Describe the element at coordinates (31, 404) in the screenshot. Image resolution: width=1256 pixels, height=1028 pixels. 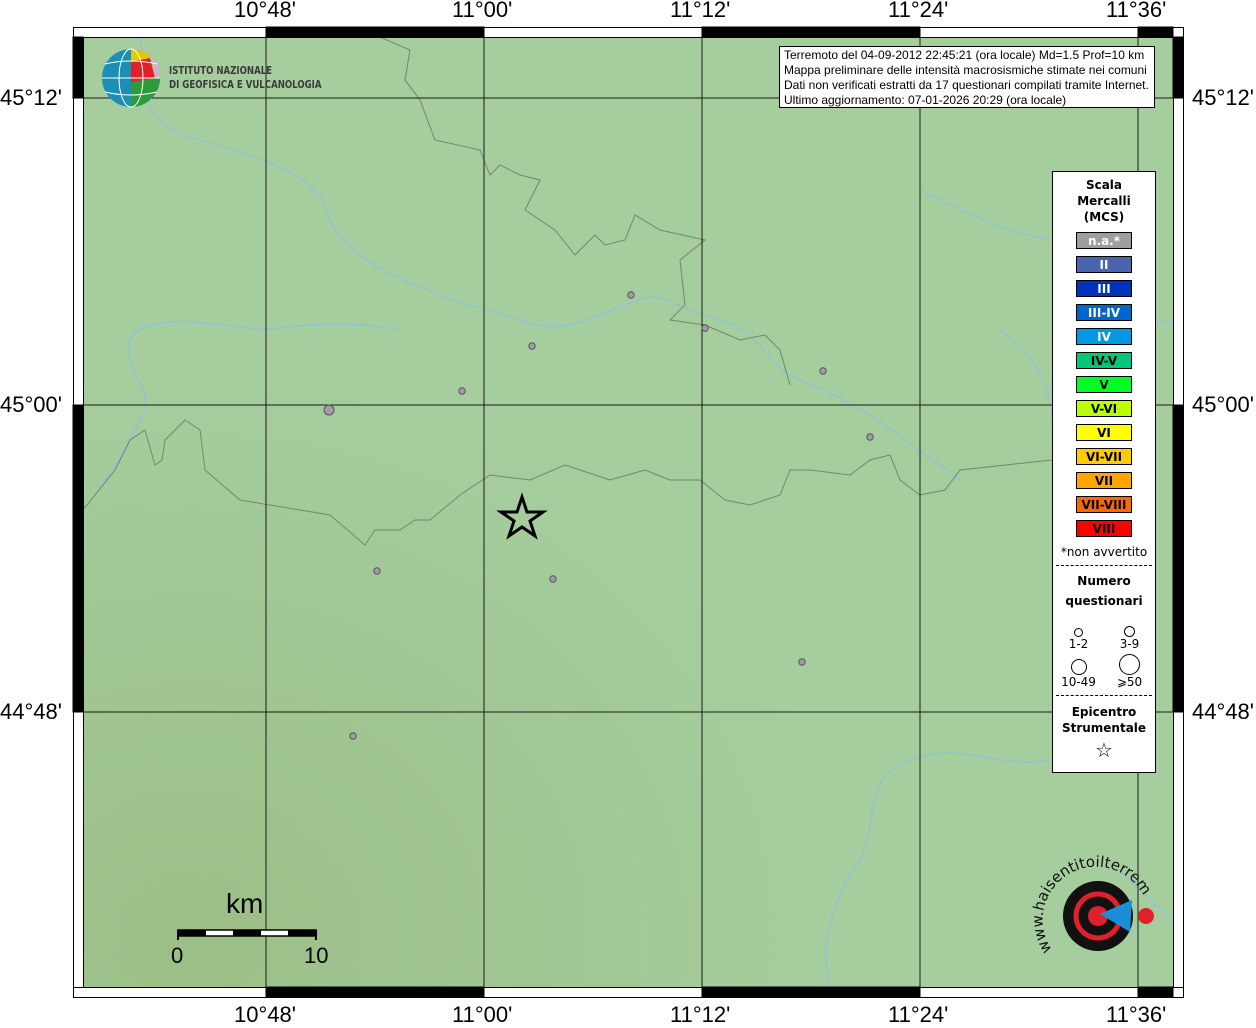
I see `lat-label-left: 45°00'` at that location.